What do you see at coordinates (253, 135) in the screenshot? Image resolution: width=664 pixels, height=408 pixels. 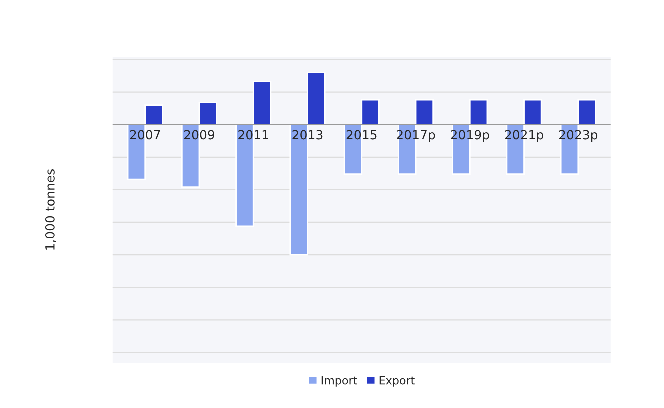 I see `x-tick-label: 2011` at bounding box center [253, 135].